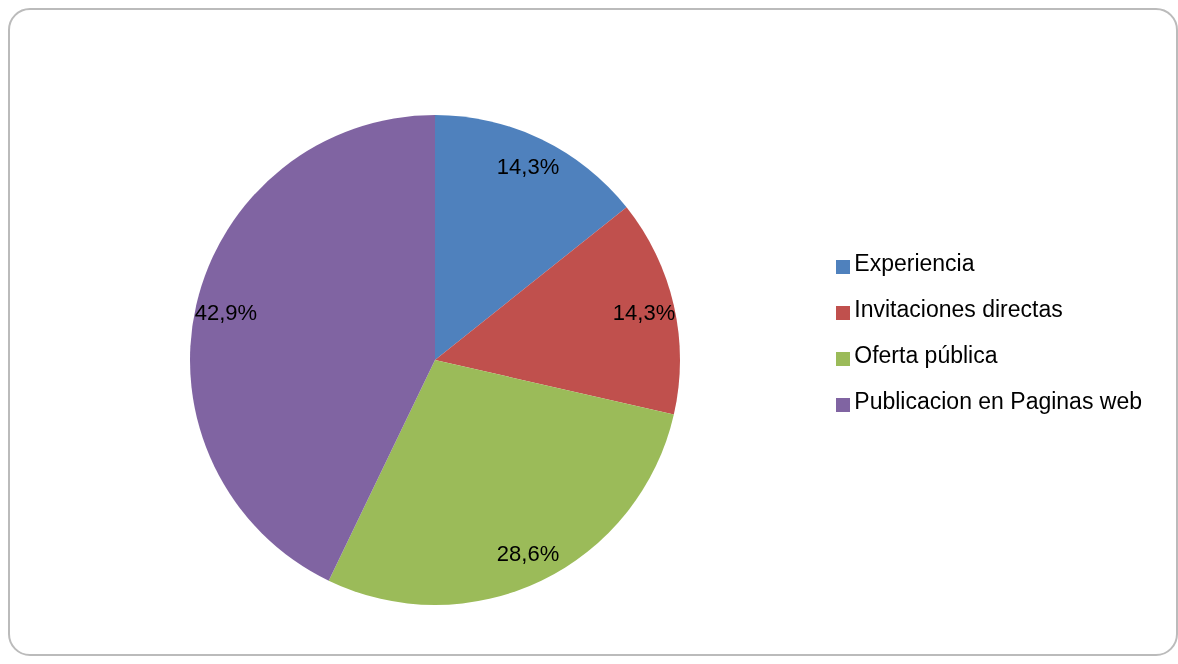 This screenshot has height=664, width=1178. Describe the element at coordinates (926, 355) in the screenshot. I see `legend-label: Oferta pública` at that location.